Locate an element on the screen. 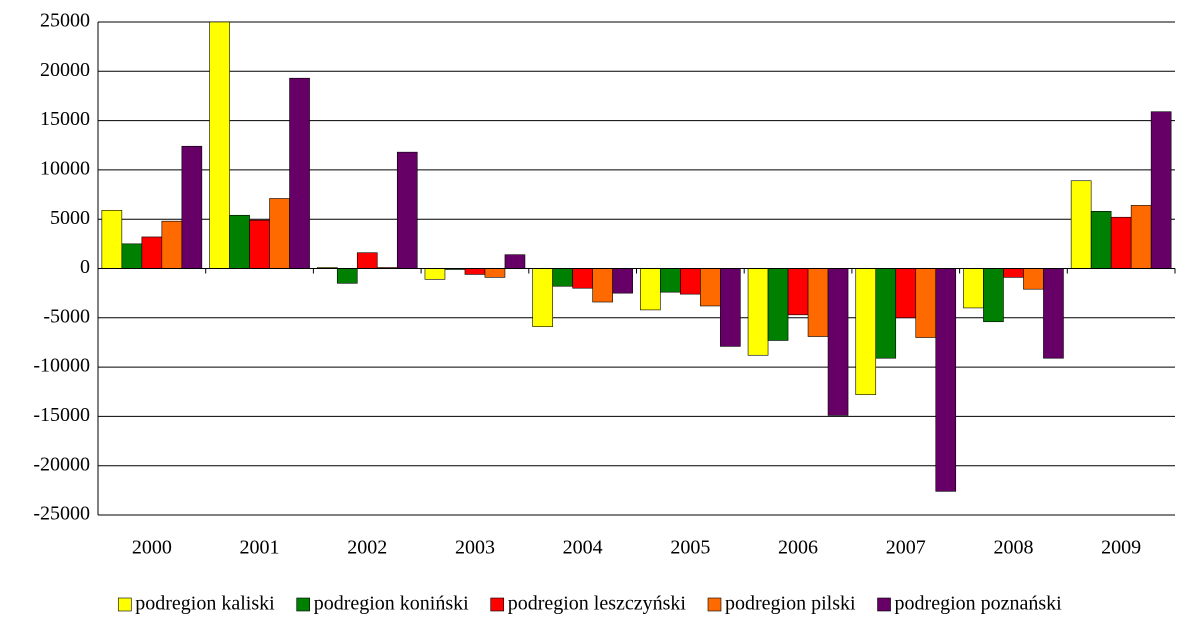 This screenshot has height=624, width=1180. legend-label: podregion koniński is located at coordinates (391, 604).